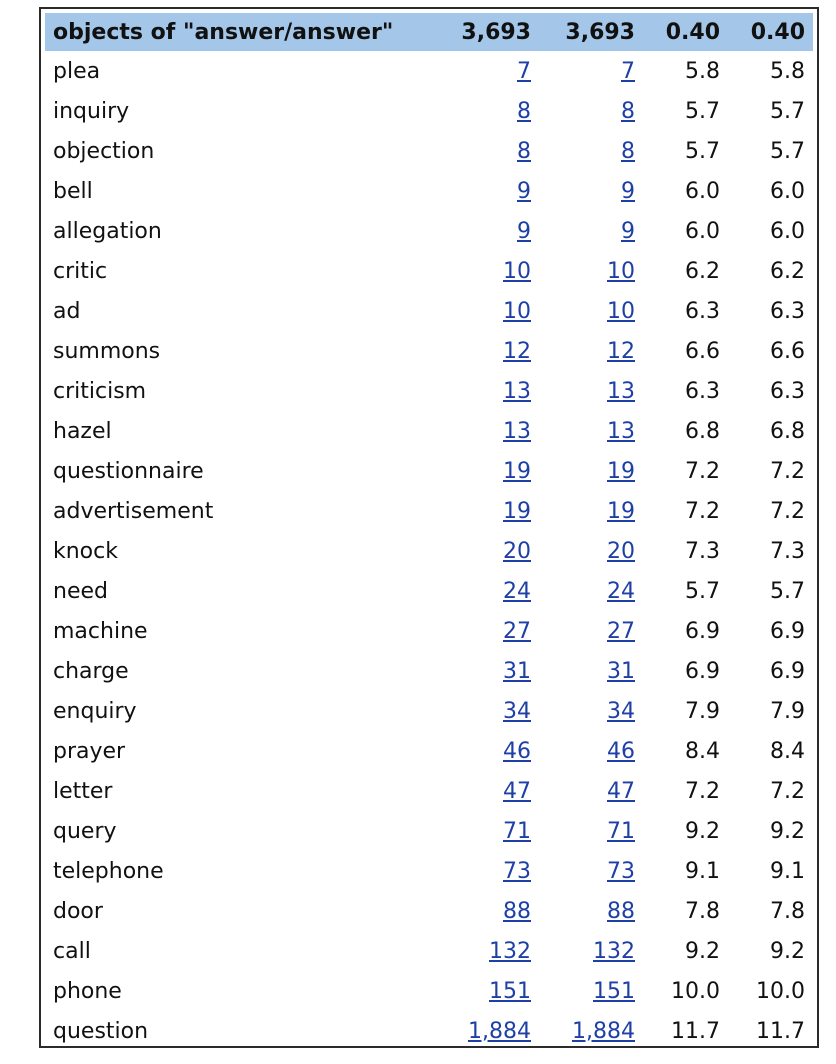  What do you see at coordinates (487, 711) in the screenshot?
I see `row-count-cell-1: 34` at bounding box center [487, 711].